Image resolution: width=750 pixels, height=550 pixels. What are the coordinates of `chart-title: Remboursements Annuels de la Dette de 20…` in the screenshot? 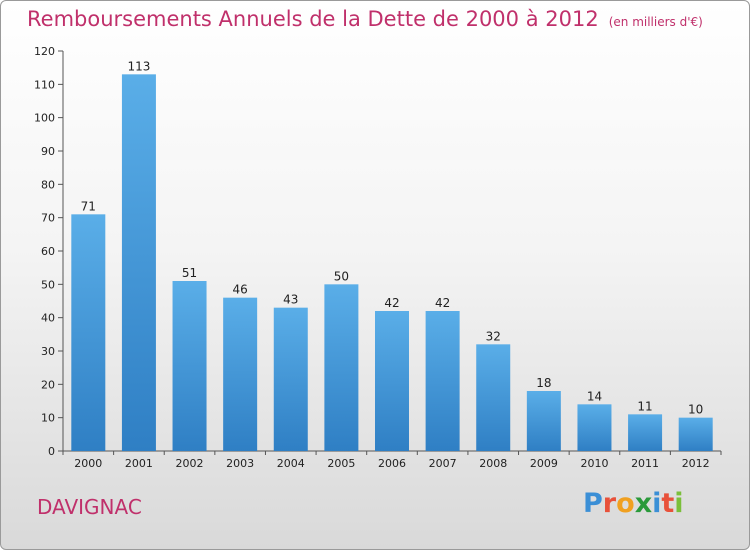 It's located at (365, 19).